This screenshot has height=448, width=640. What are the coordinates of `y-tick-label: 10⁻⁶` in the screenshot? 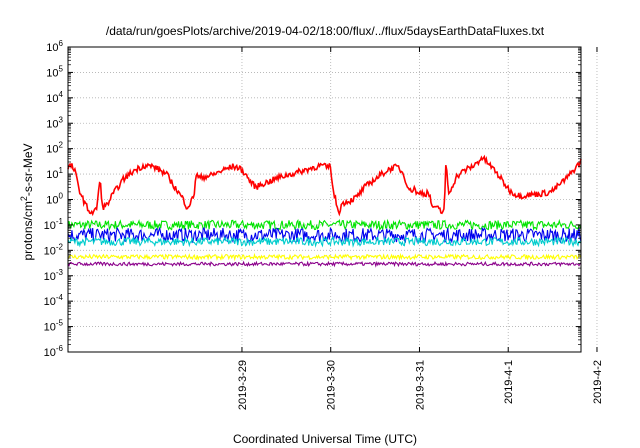 It's located at (54, 351).